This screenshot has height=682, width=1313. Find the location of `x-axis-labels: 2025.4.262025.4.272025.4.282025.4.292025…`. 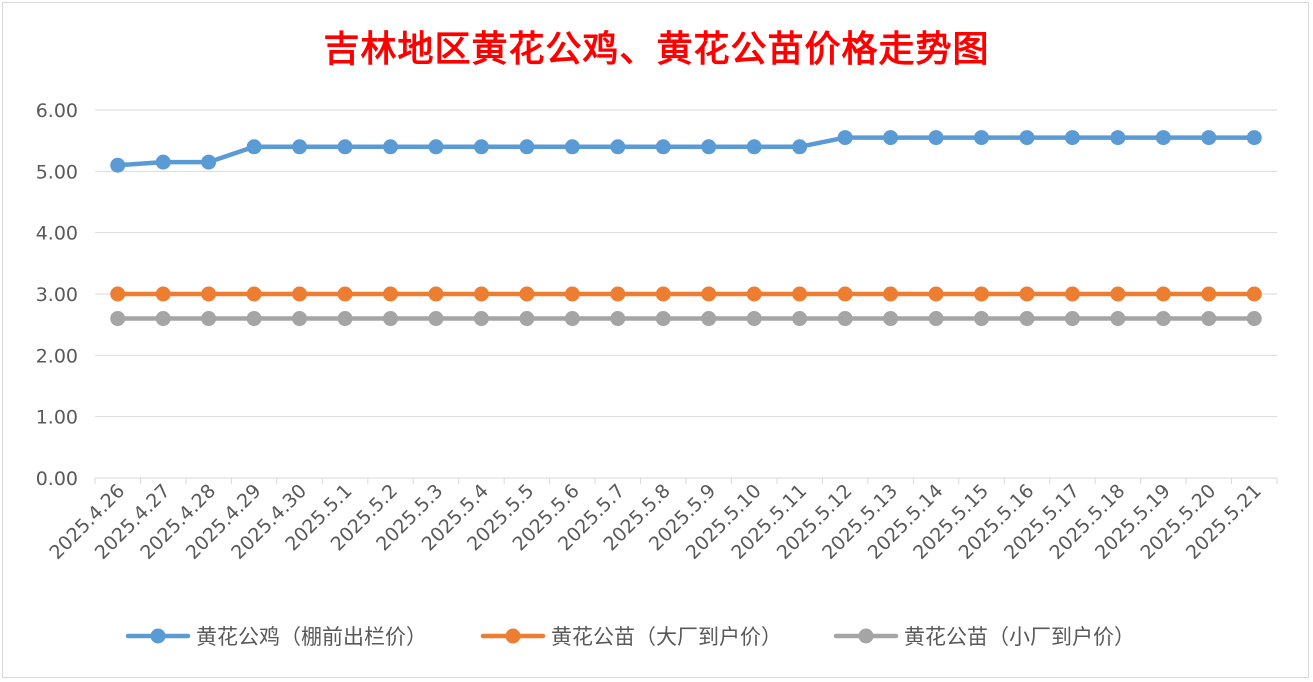

x-axis-labels: 2025.4.262025.4.272025.4.282025.4.292025… is located at coordinates (655, 522).